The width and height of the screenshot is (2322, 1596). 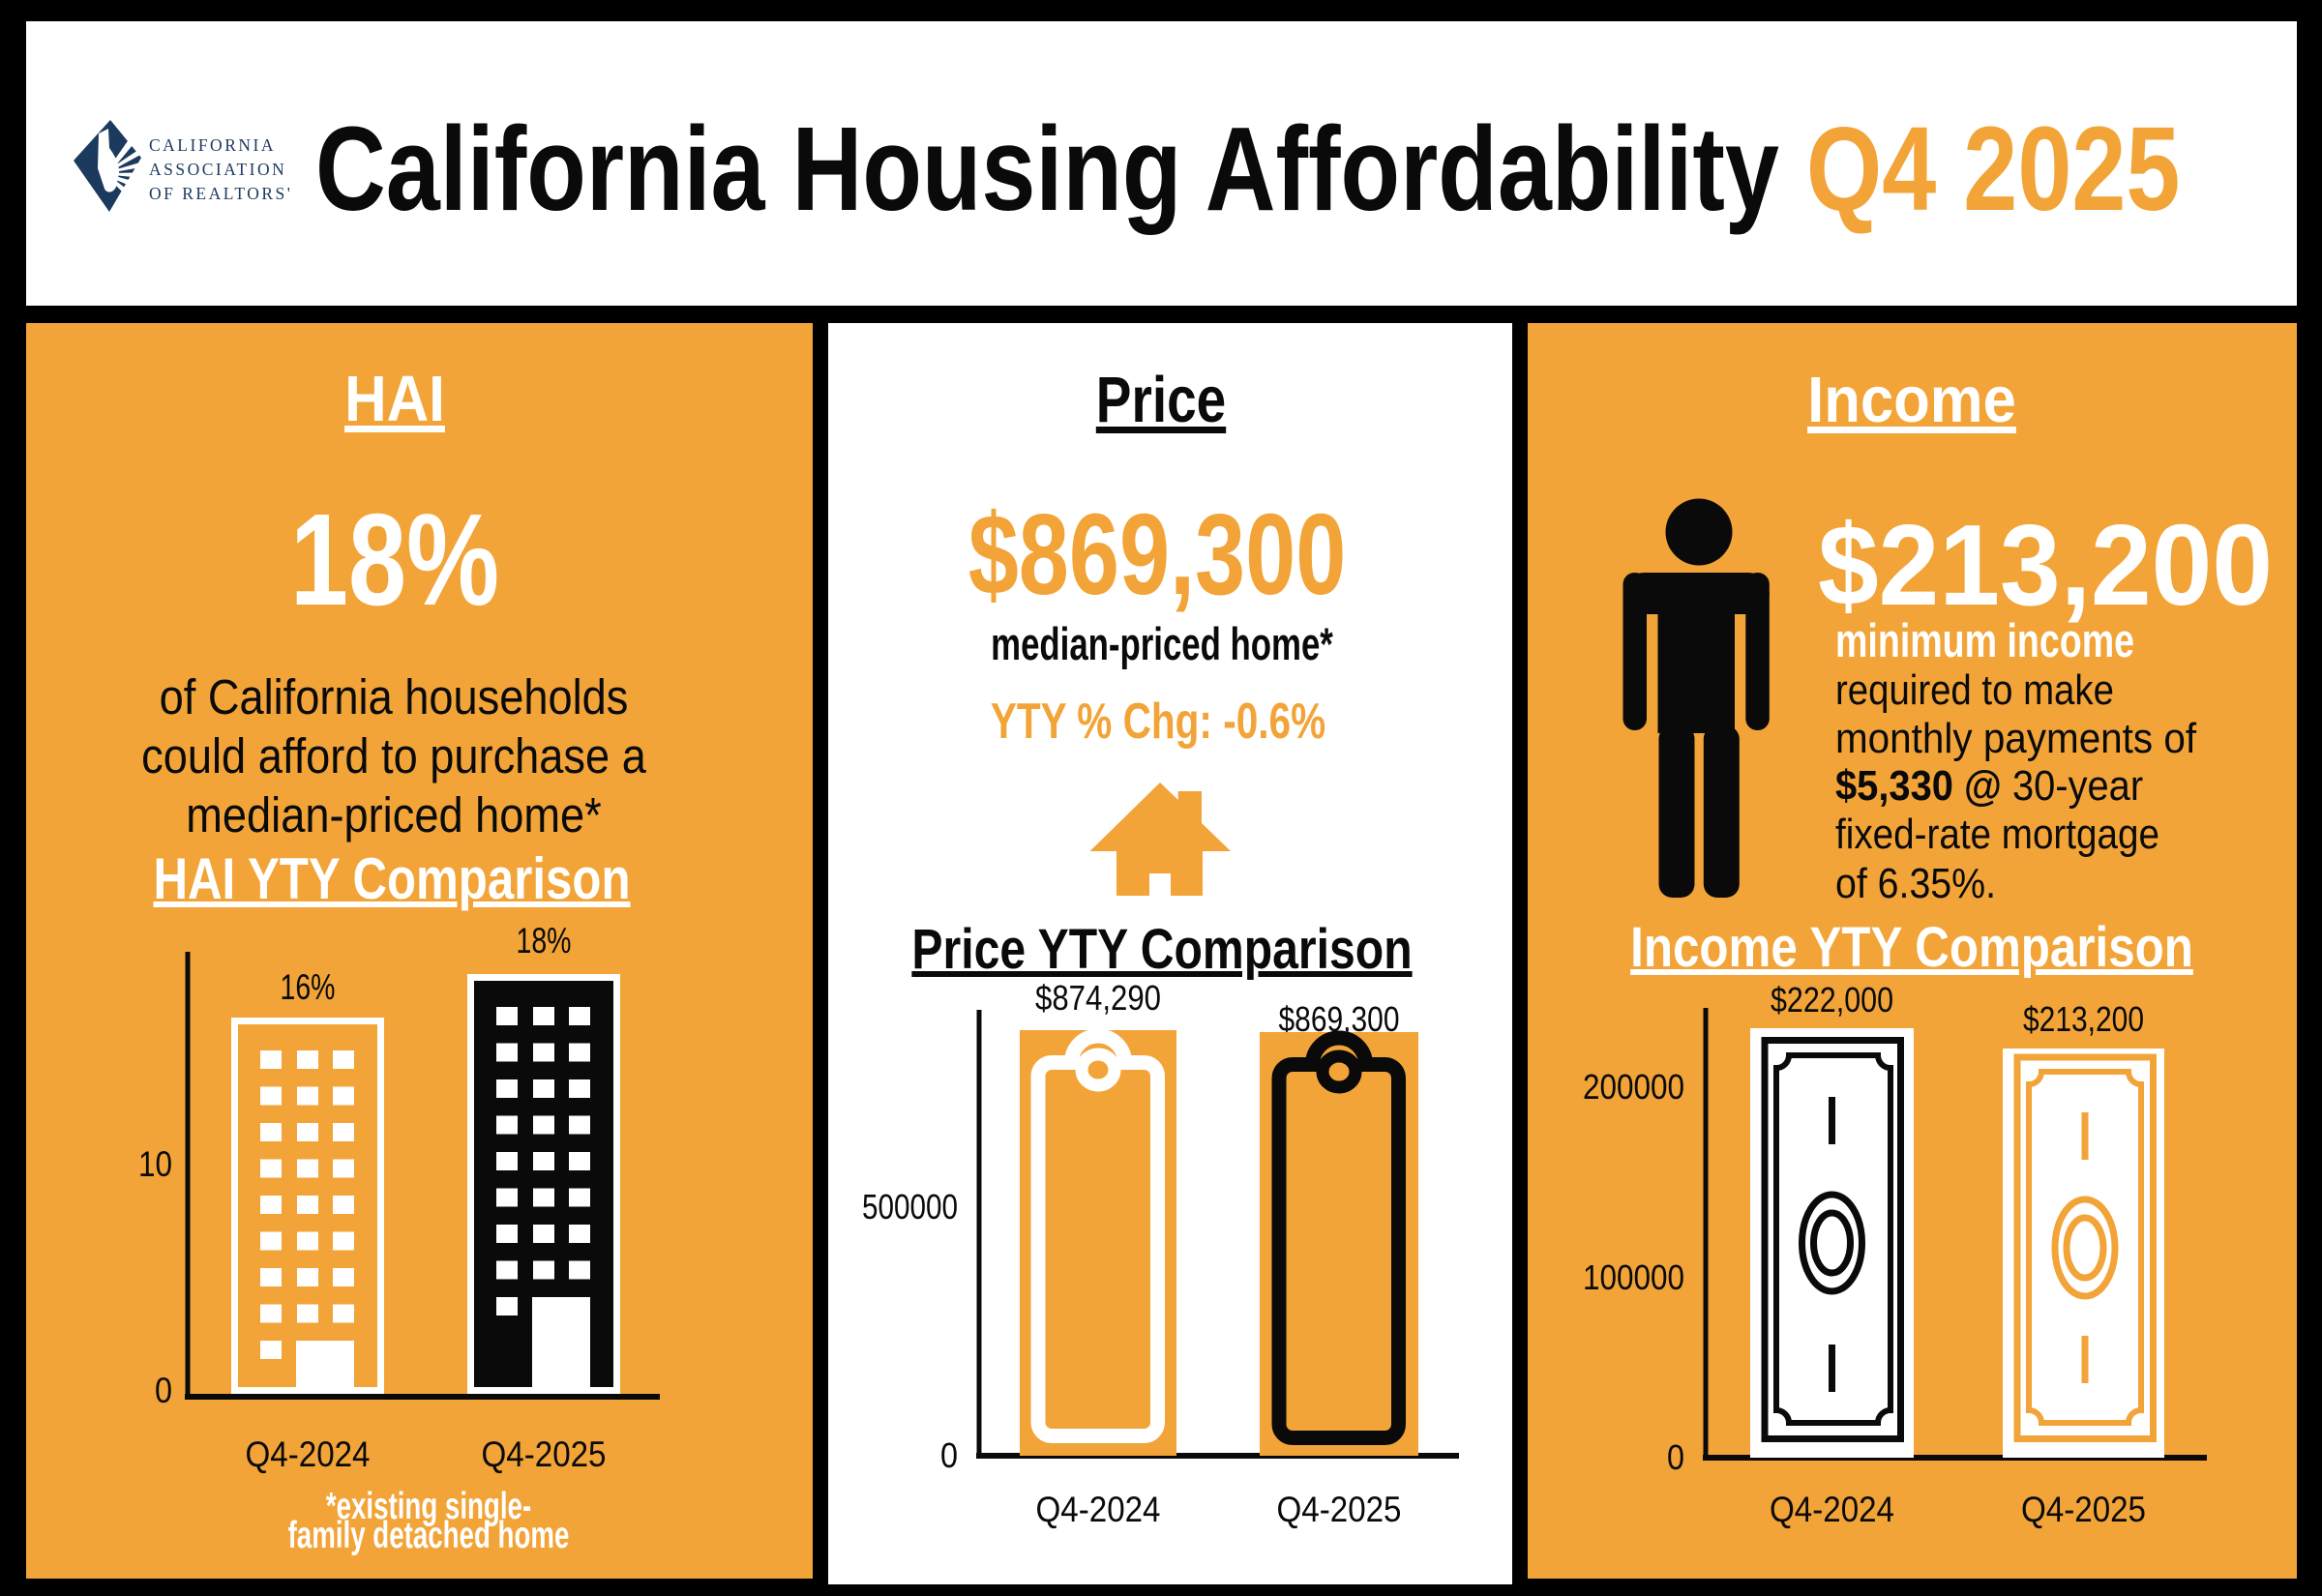 I want to click on svg-text: $213,200, so click(x=2083, y=1019).